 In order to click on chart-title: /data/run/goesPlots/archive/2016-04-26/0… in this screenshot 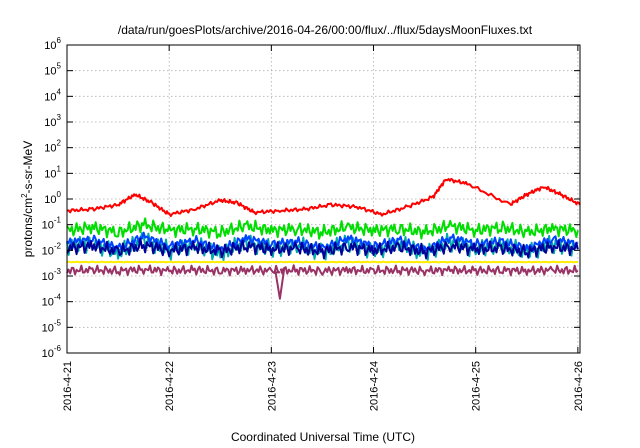, I will do `click(325, 30)`.